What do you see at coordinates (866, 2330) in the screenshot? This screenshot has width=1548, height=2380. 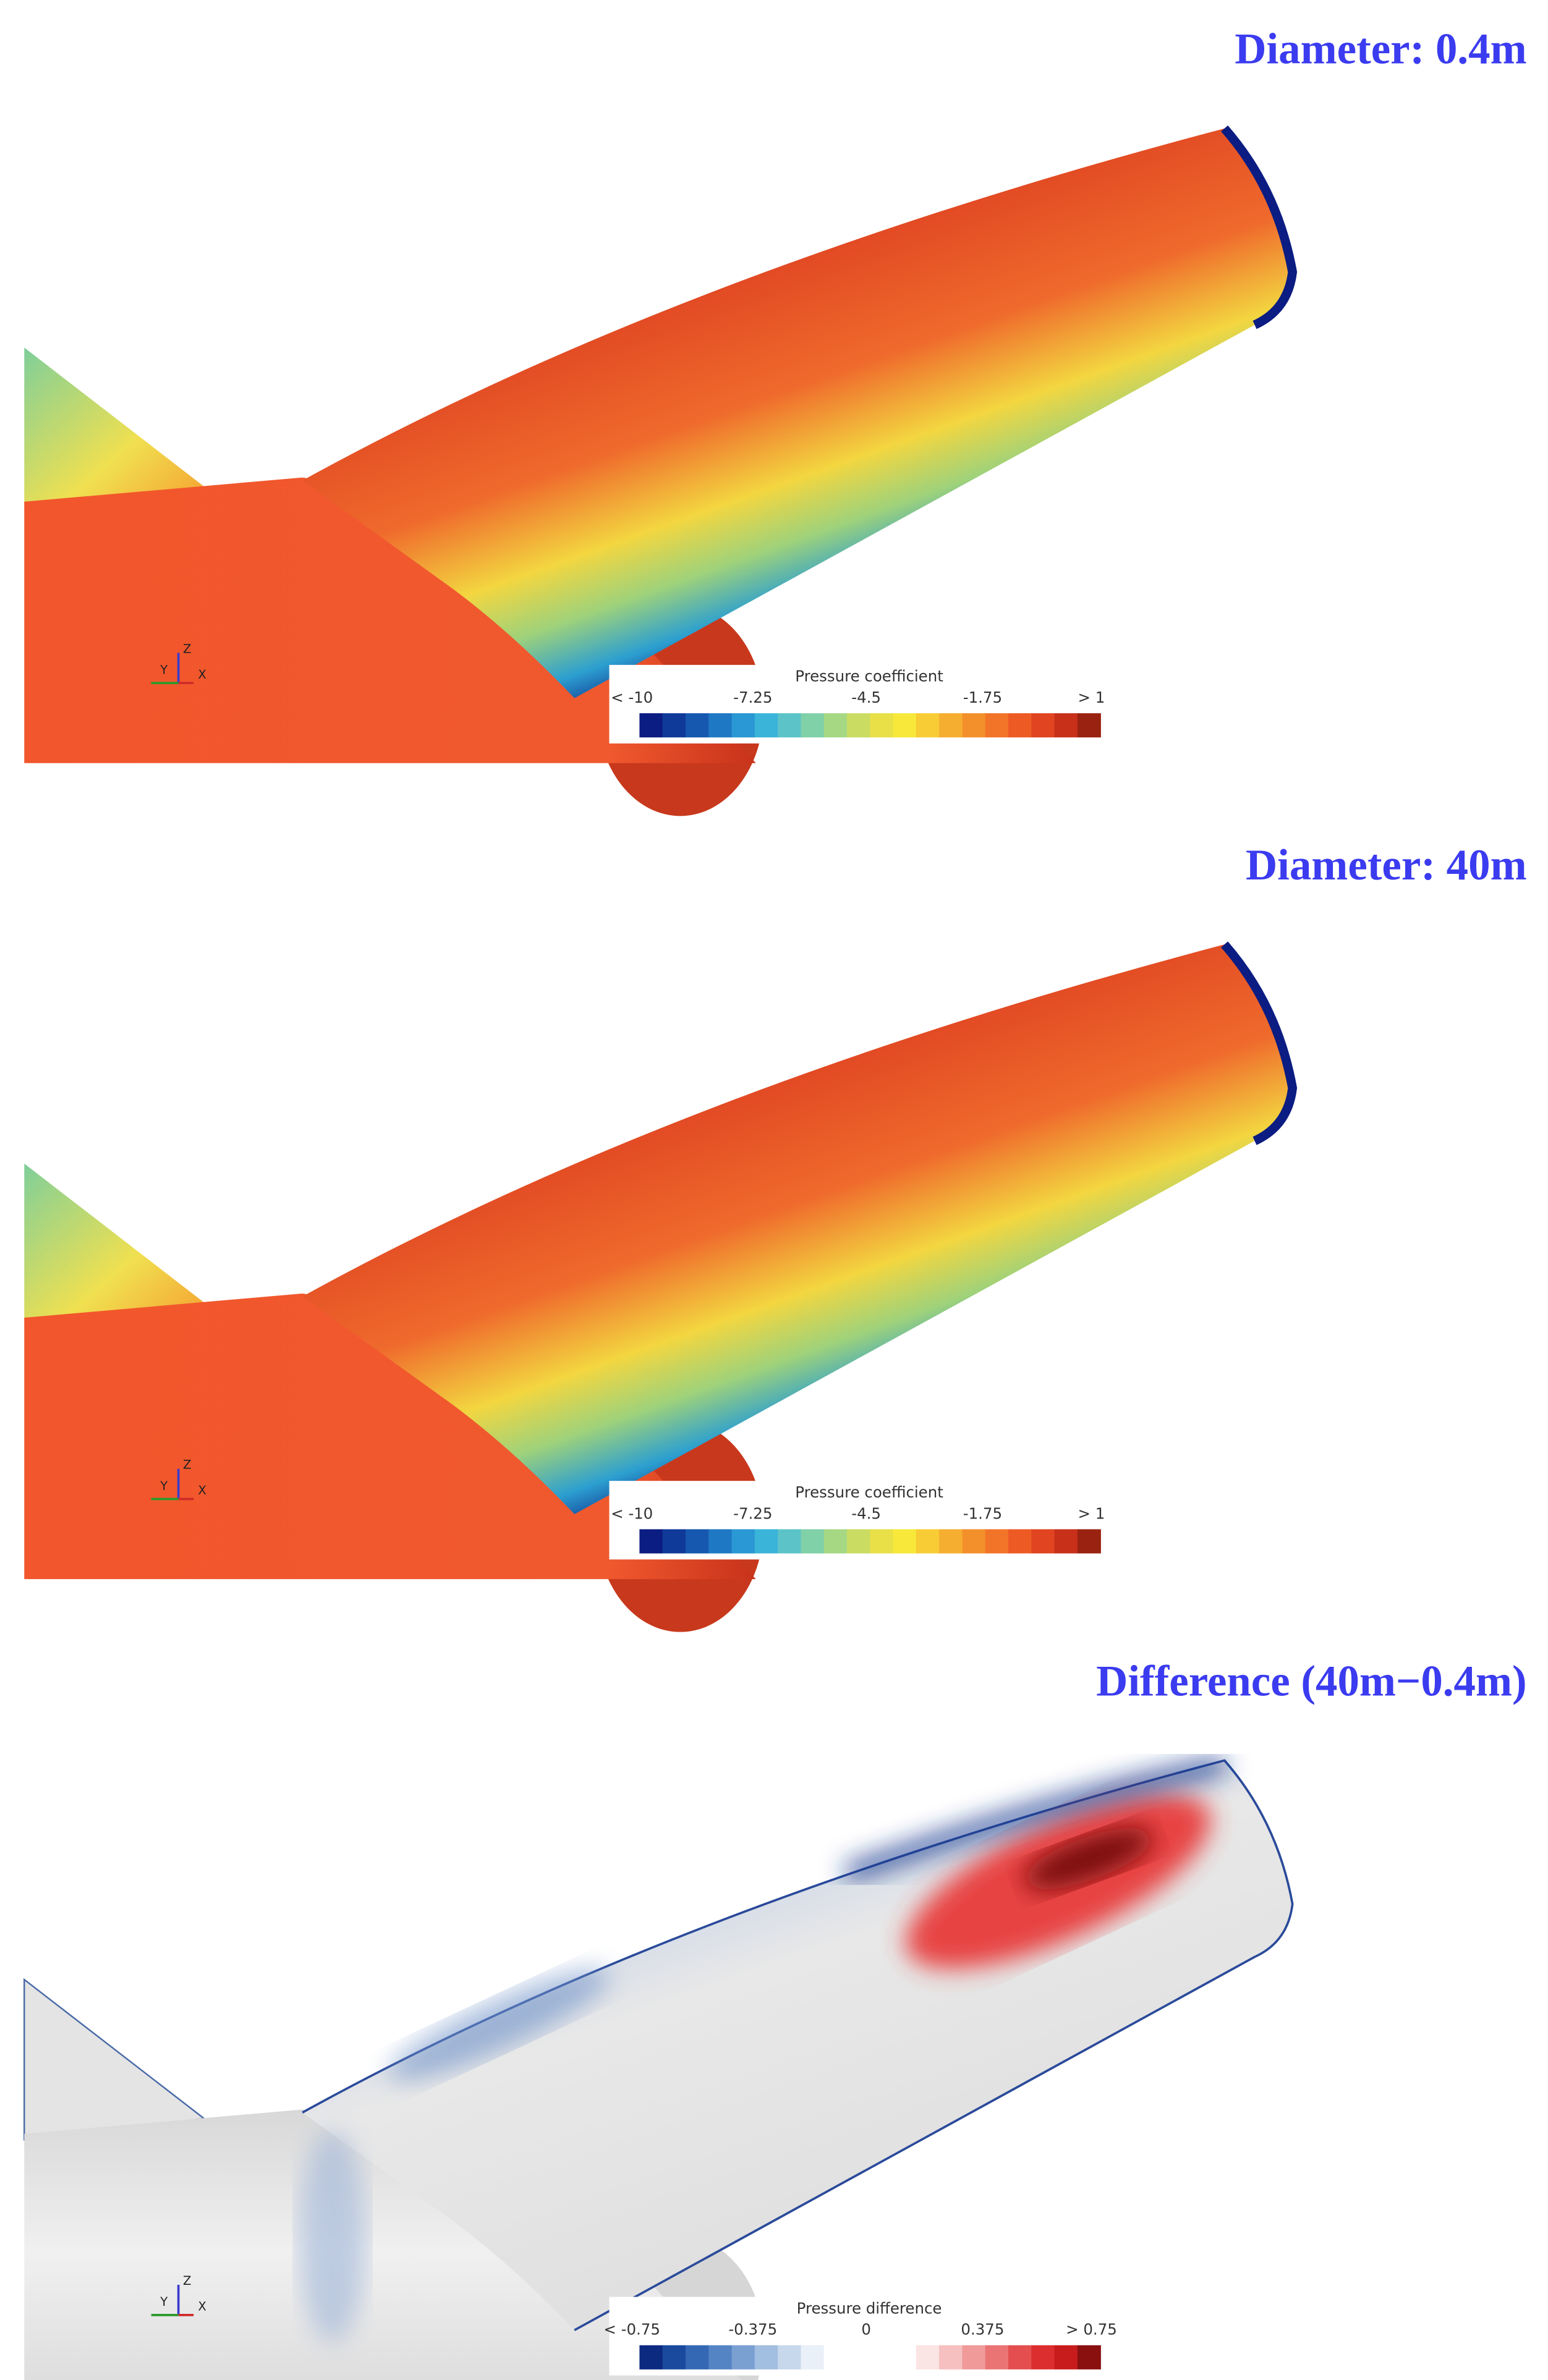 I see `legend-tick-label: 0` at bounding box center [866, 2330].